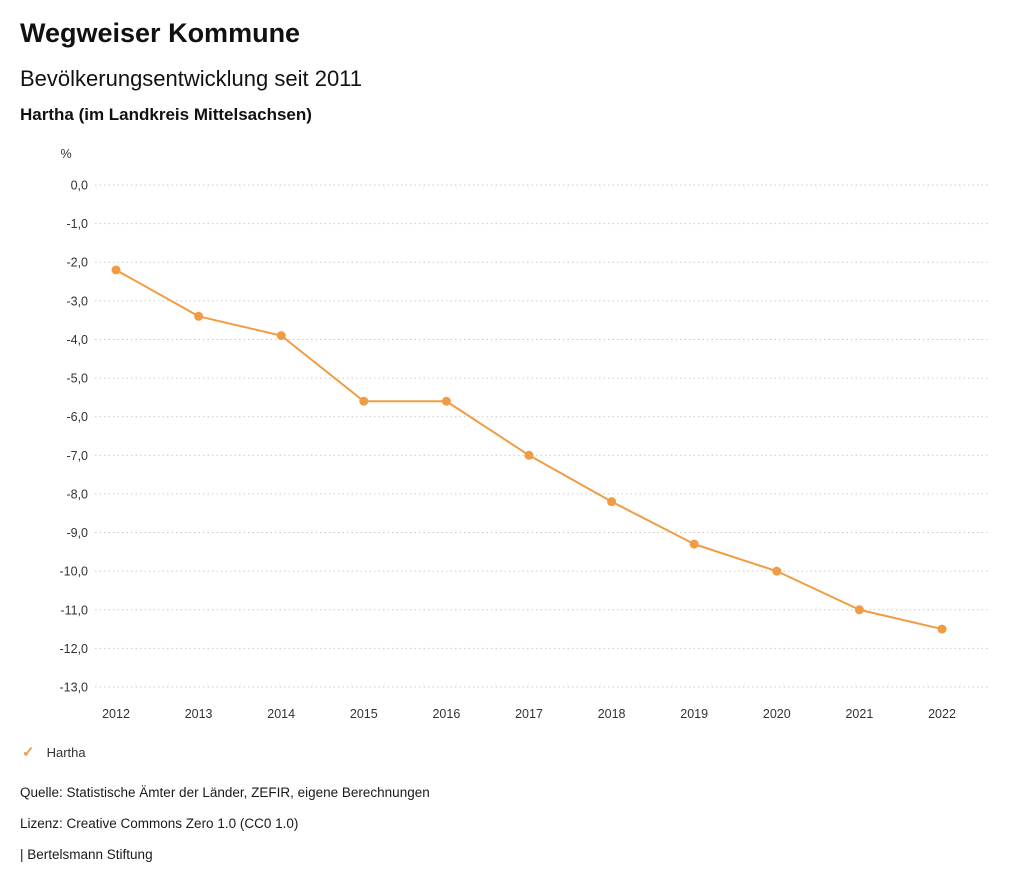  I want to click on chart-region-subtitle: Hartha (im Landkreis Mittelsachsen), so click(166, 114).